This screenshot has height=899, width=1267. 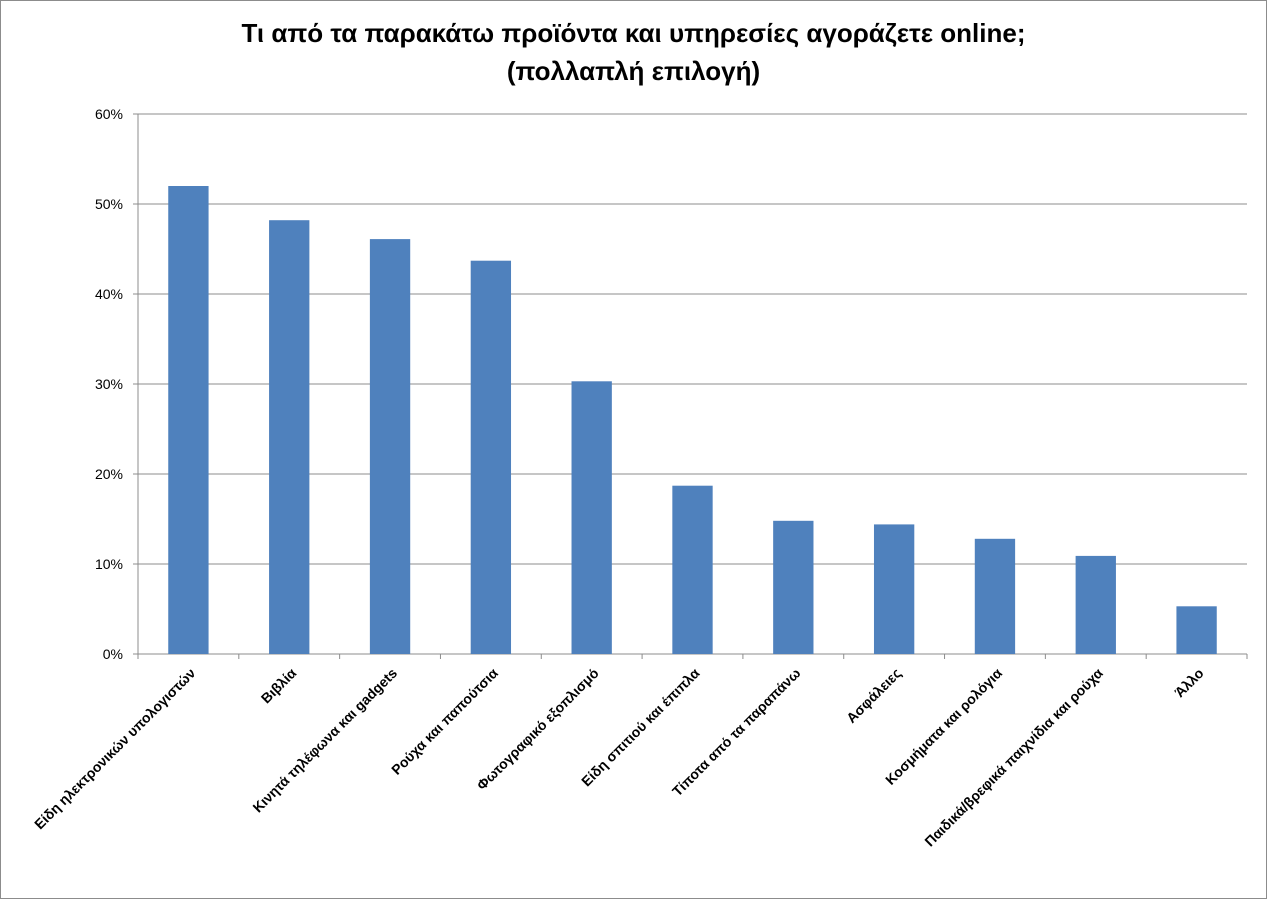 I want to click on category-label: Κοσμήματα και ρολόγια, so click(x=943, y=726).